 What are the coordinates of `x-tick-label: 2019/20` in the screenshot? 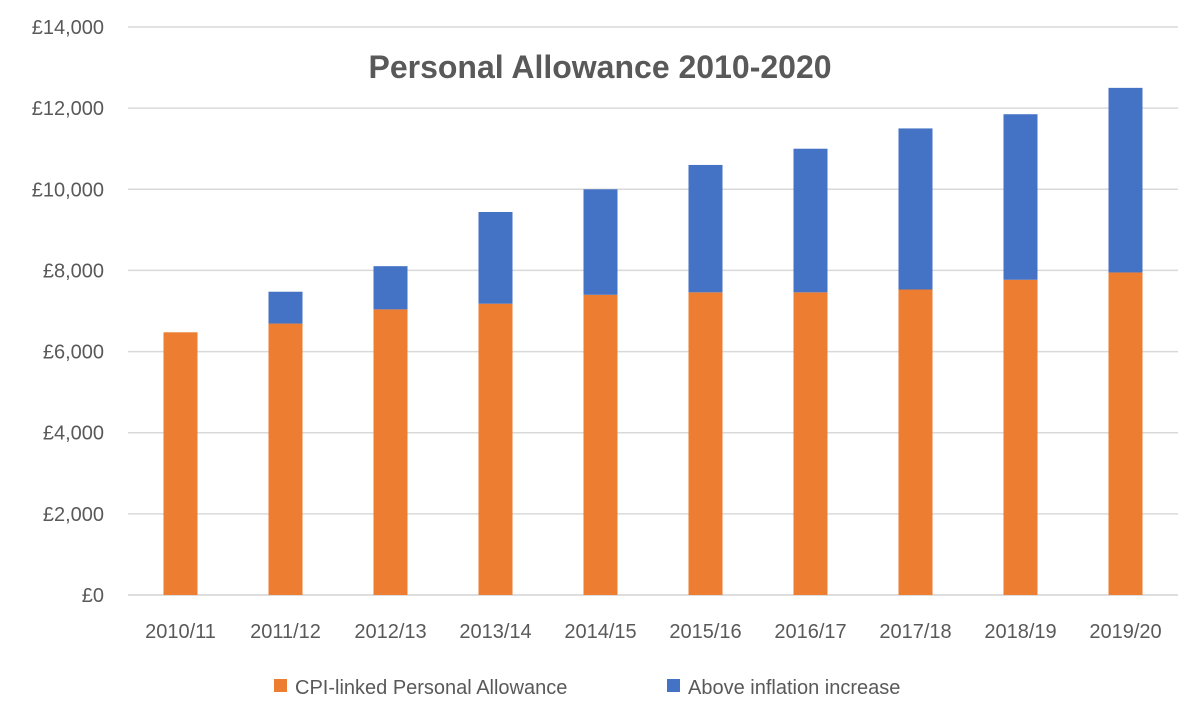 It's located at (1125, 632).